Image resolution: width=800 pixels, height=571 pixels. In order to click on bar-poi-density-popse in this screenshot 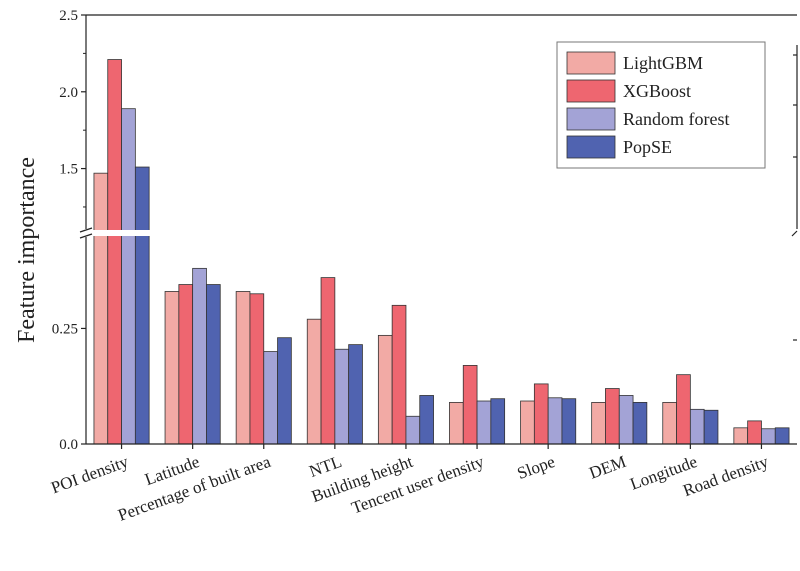, I will do `click(142, 305)`.